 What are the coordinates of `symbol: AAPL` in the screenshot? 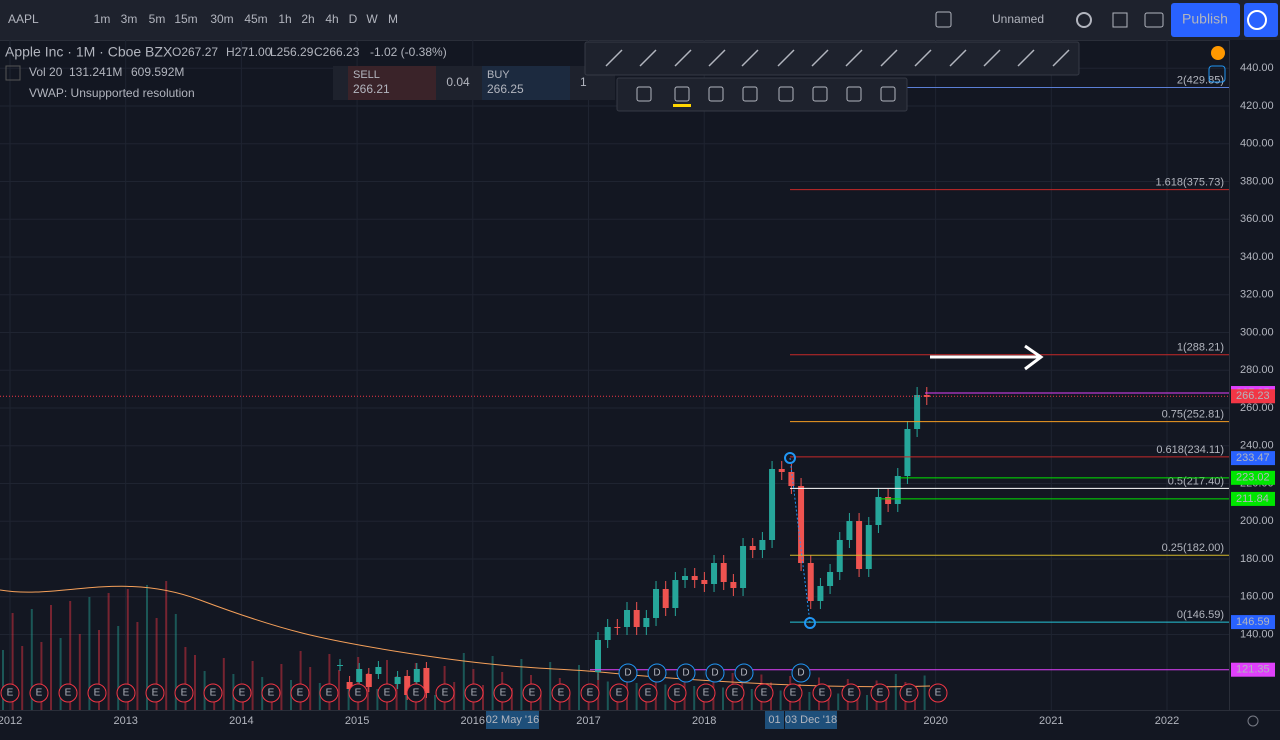 It's located at (23, 19).